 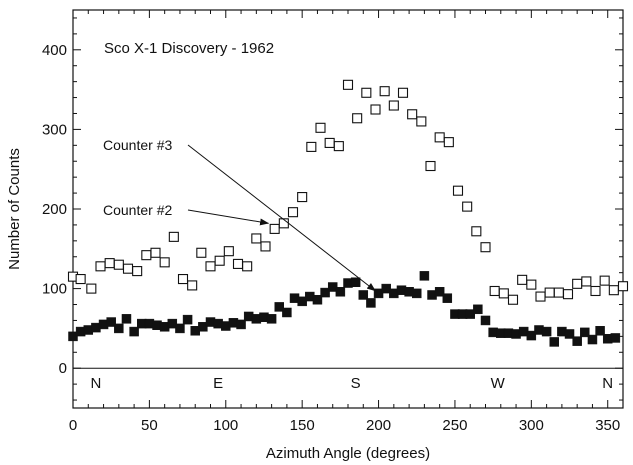 I want to click on x-axis-title: Azimuth Angle (degrees), so click(x=348, y=453).